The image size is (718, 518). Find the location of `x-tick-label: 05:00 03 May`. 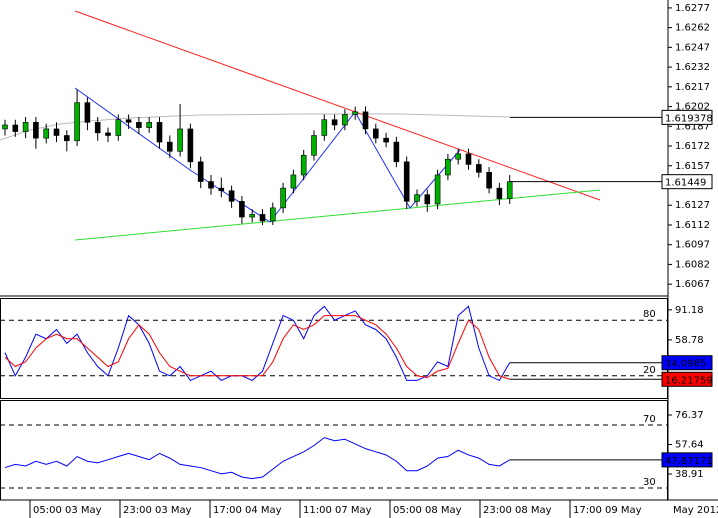

x-tick-label: 05:00 03 May is located at coordinates (67, 510).